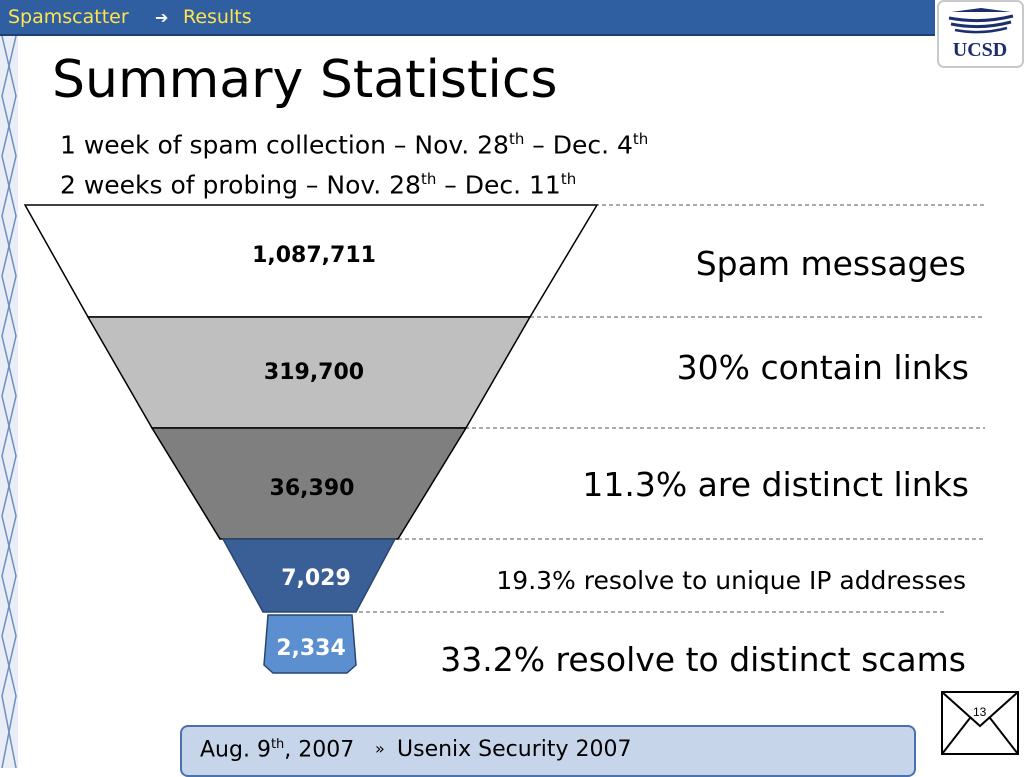 Image resolution: width=1024 pixels, height=777 pixels. I want to click on breadcrumb-section: Spamscatter, so click(68, 17).